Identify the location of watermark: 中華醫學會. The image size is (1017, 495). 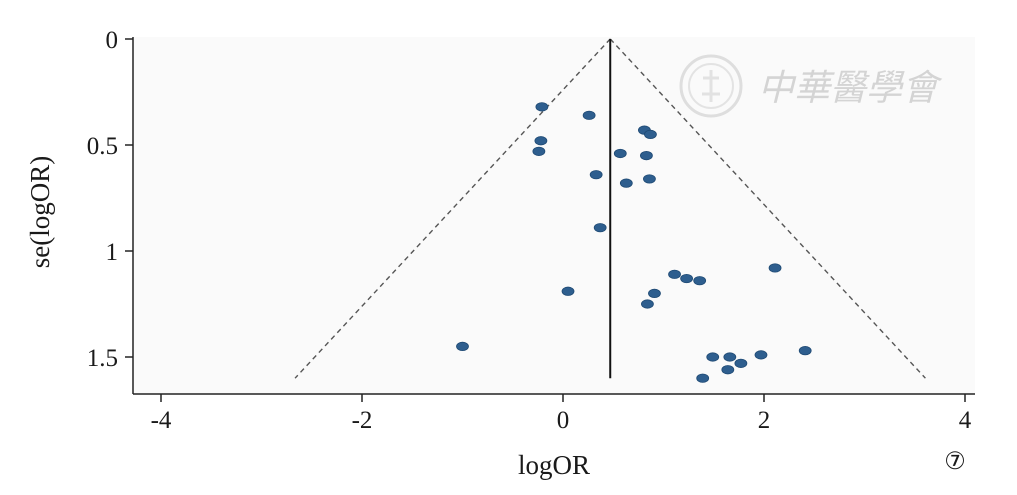
(811, 86).